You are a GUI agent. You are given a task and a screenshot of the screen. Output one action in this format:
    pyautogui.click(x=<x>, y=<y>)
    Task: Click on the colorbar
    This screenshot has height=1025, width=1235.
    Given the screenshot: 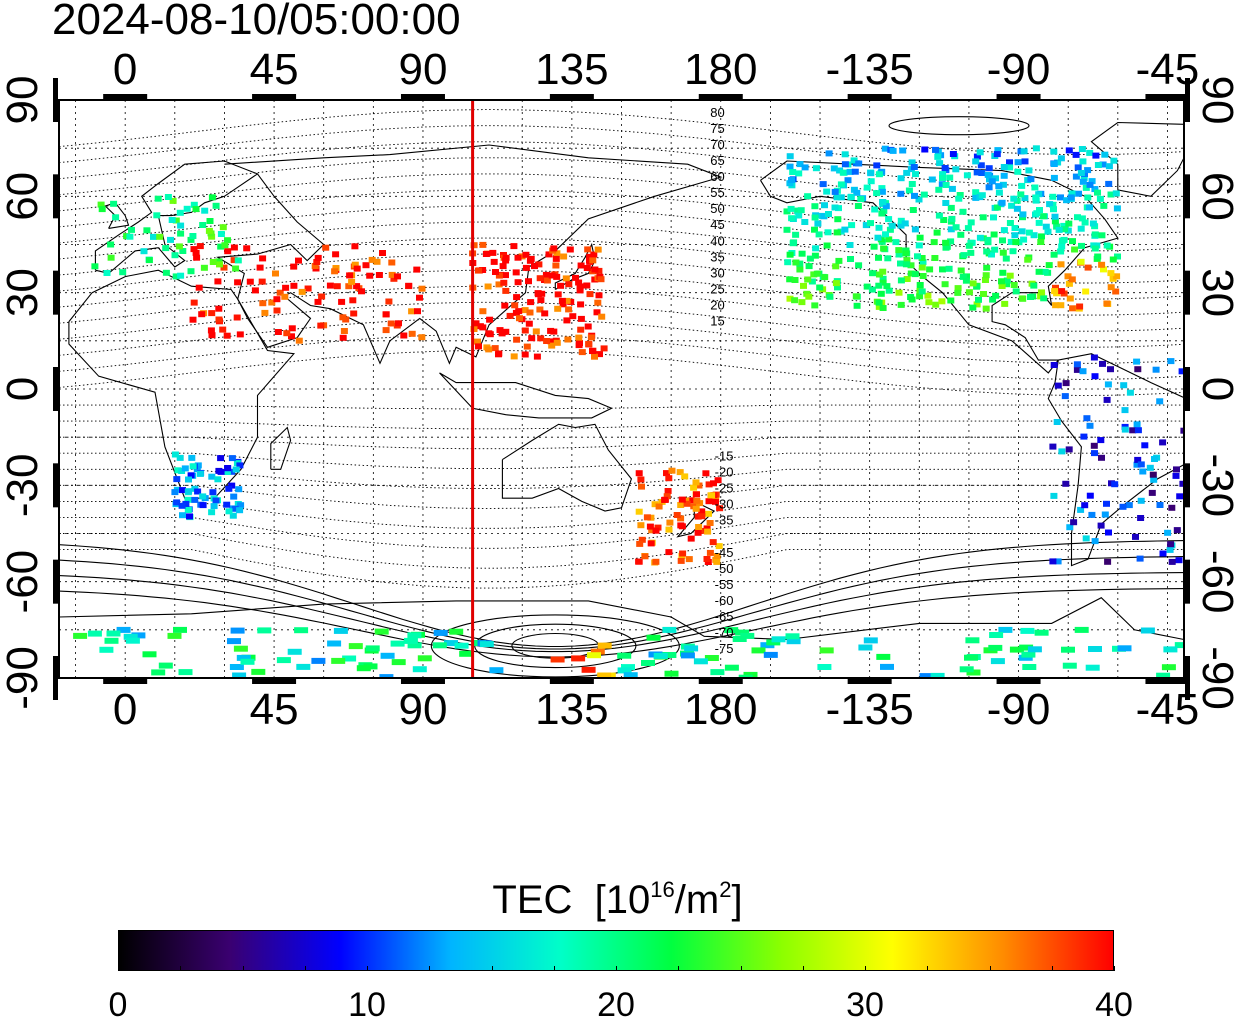 What is the action you would take?
    pyautogui.click(x=616, y=950)
    